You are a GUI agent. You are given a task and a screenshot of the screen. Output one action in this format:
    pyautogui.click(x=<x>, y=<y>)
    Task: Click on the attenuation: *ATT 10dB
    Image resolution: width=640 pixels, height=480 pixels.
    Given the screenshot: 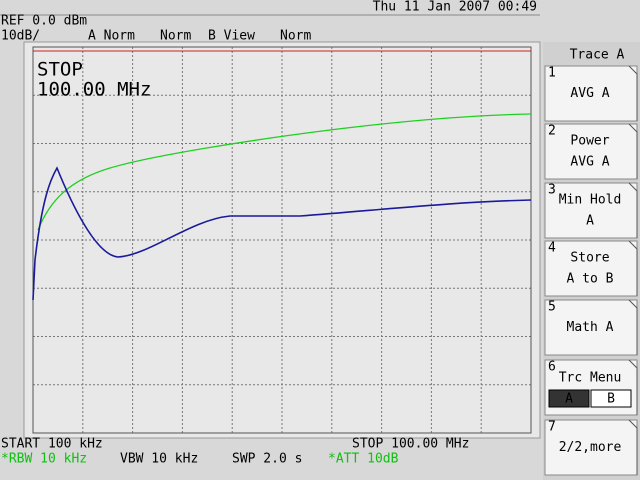 What is the action you would take?
    pyautogui.click(x=363, y=459)
    